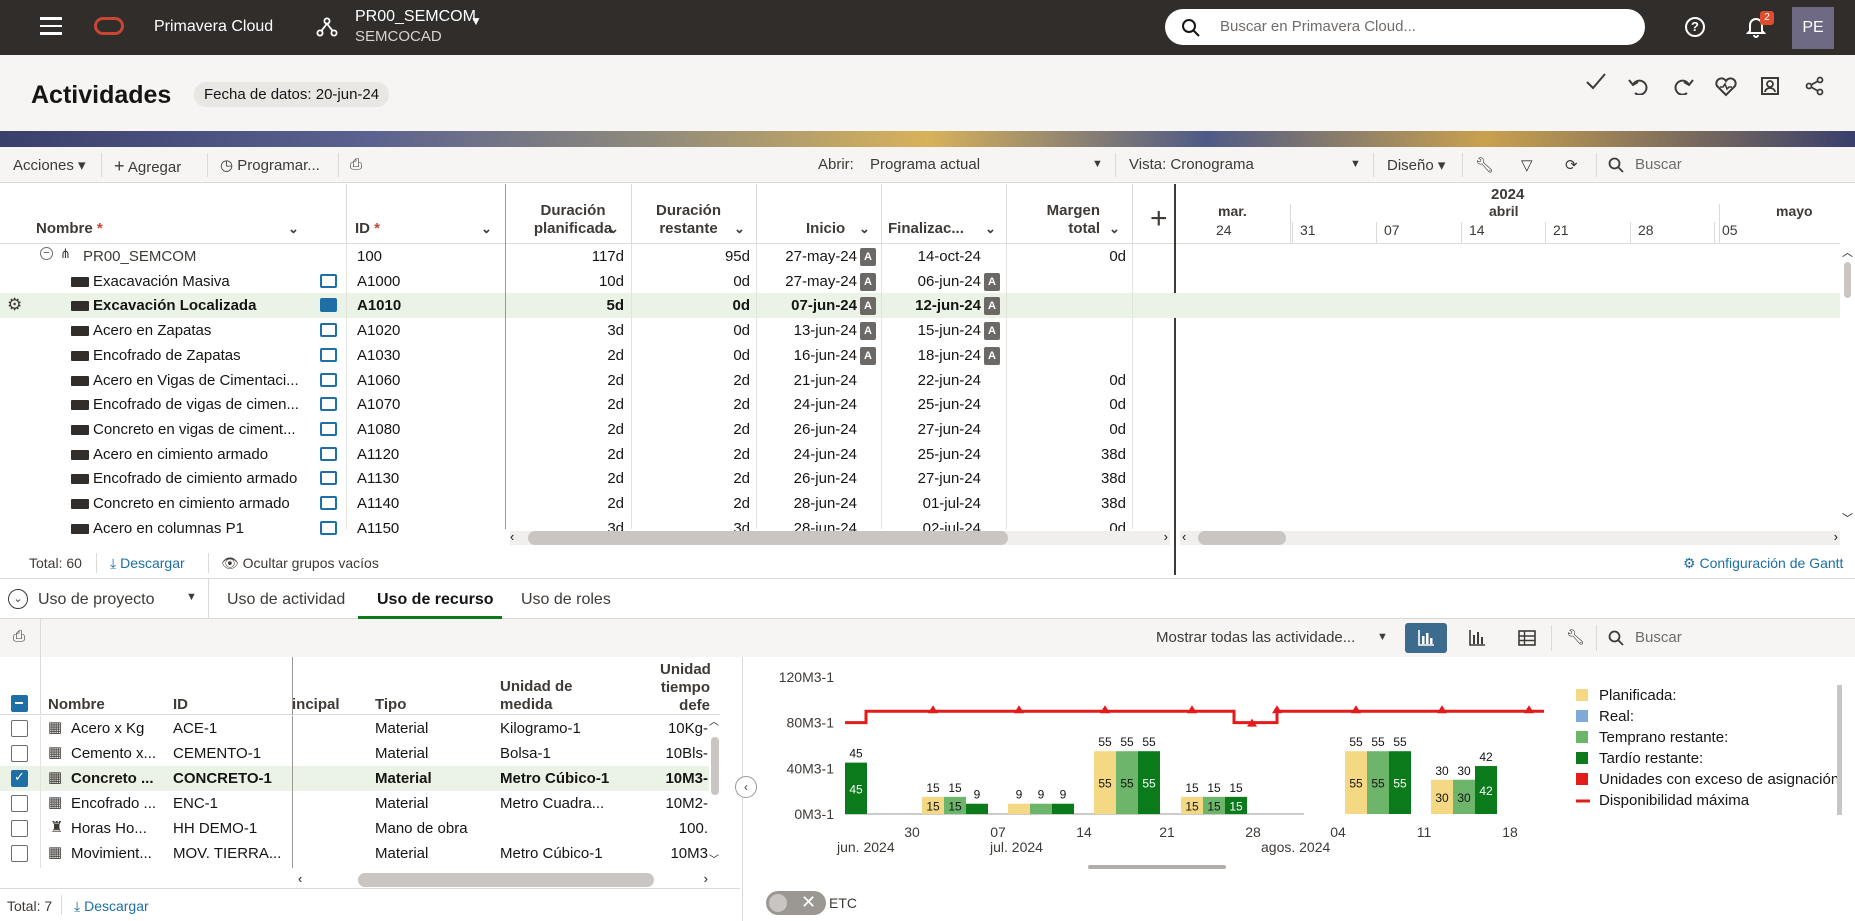 The image size is (1855, 921). What do you see at coordinates (293, 228) in the screenshot?
I see `col-name-chevron-icon: ⌄` at bounding box center [293, 228].